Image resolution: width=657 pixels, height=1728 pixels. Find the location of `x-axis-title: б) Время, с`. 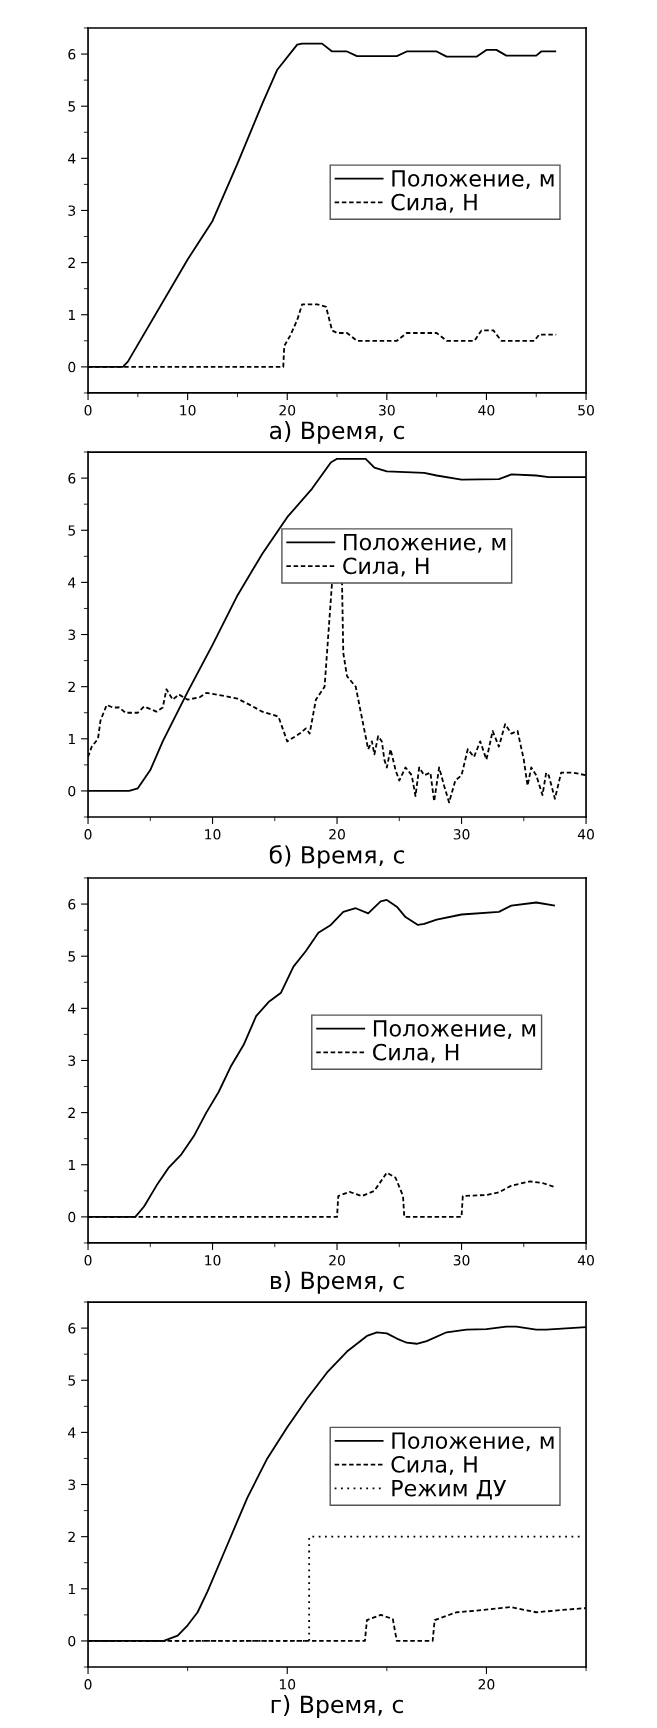

x-axis-title: б) Время, с is located at coordinates (337, 857).